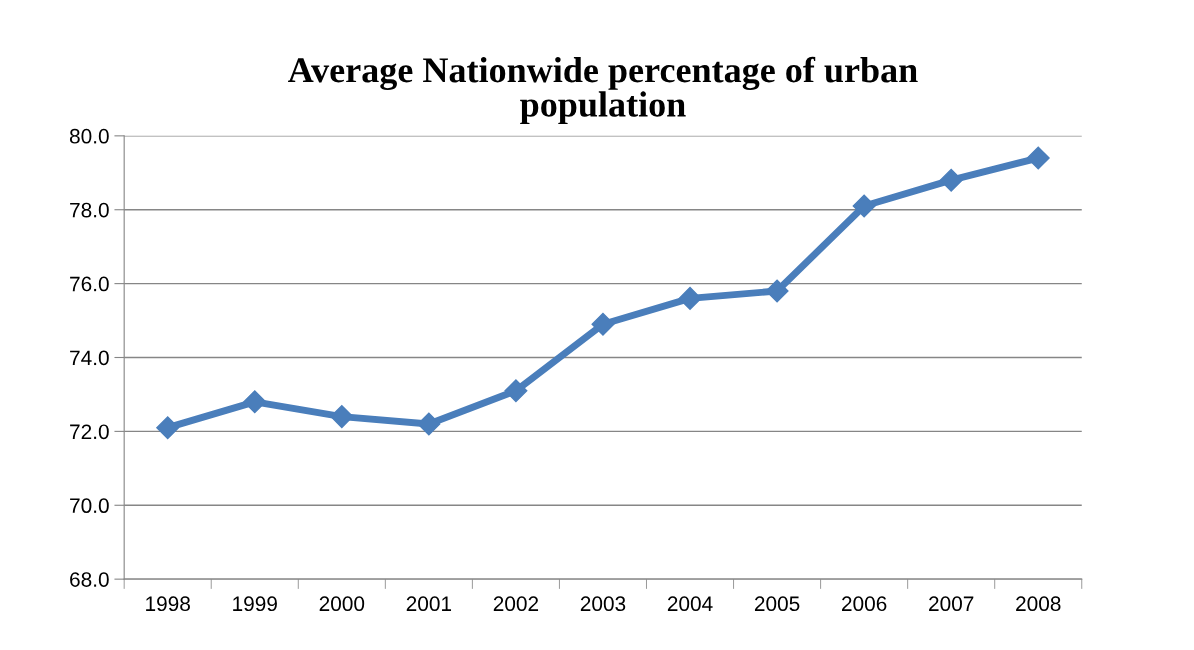 The width and height of the screenshot is (1194, 650). Describe the element at coordinates (342, 604) in the screenshot. I see `x-tick-label: 2000` at that location.